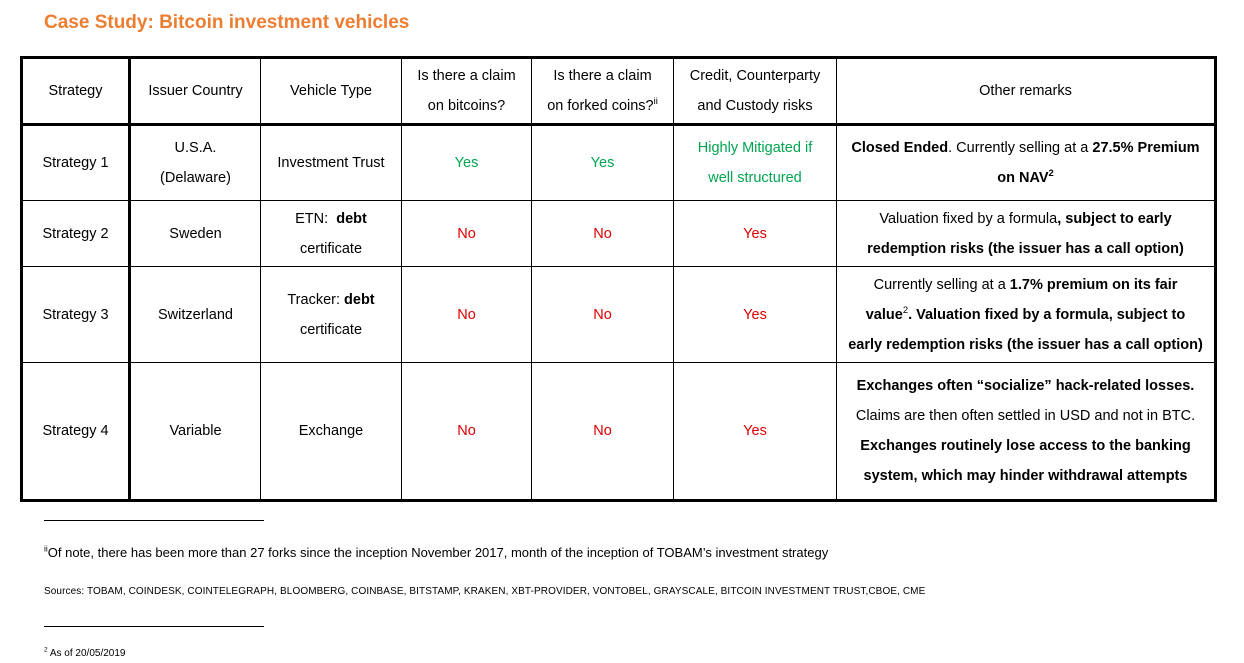 This screenshot has width=1244, height=663. I want to click on header-risks-line1: Credit, Counterparty, so click(755, 76).